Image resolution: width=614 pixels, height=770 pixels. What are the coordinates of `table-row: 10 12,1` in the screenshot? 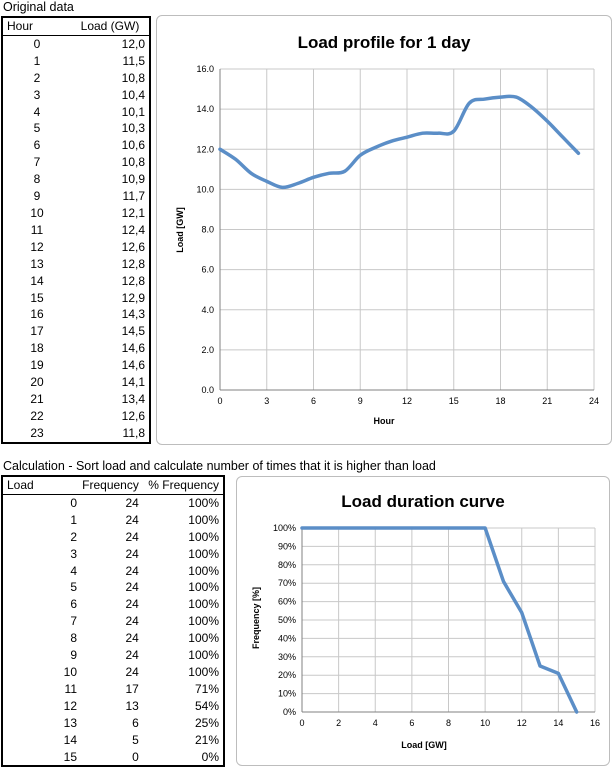 It's located at (76, 213).